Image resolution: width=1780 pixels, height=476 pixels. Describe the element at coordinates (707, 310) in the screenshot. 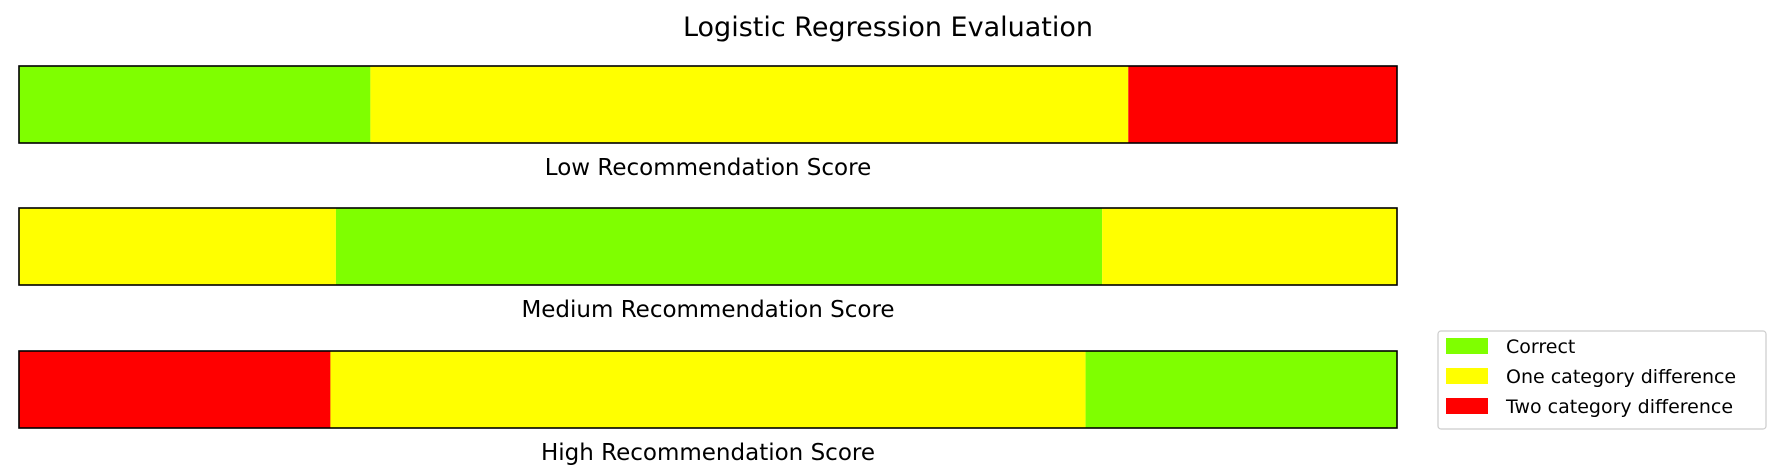

I see `bar-label: Medium Recommendation Score` at that location.